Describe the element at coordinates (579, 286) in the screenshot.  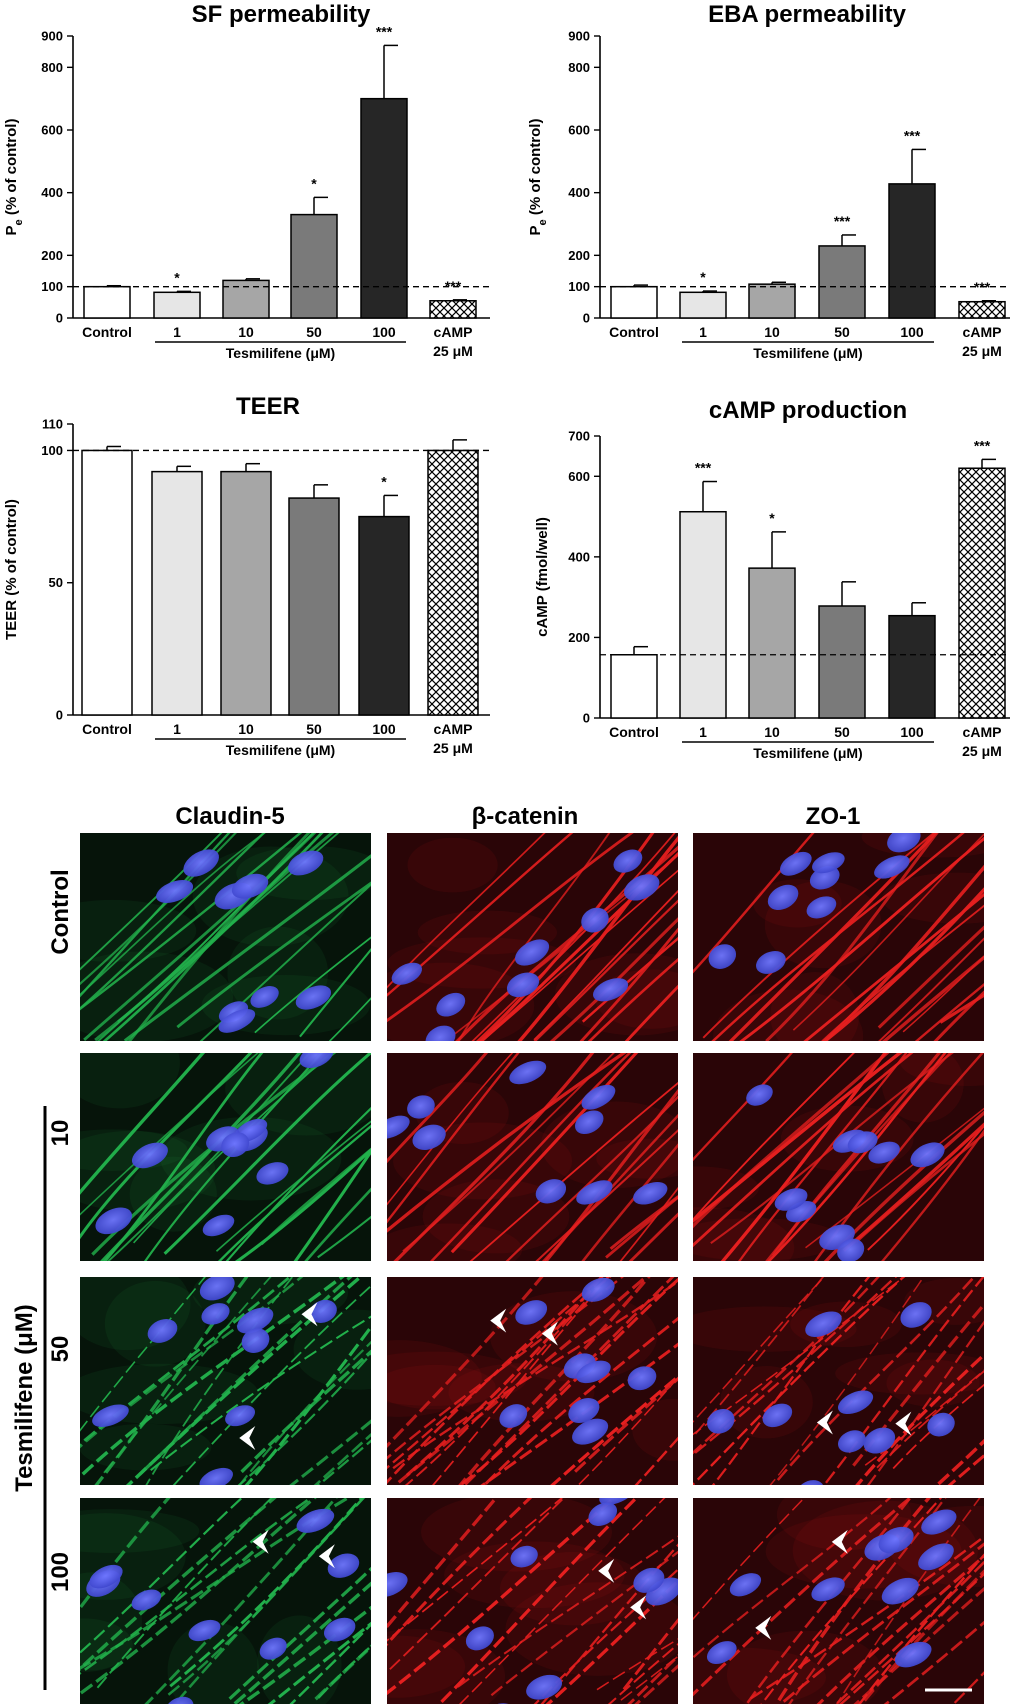
I see `y-tick-label: 100` at that location.